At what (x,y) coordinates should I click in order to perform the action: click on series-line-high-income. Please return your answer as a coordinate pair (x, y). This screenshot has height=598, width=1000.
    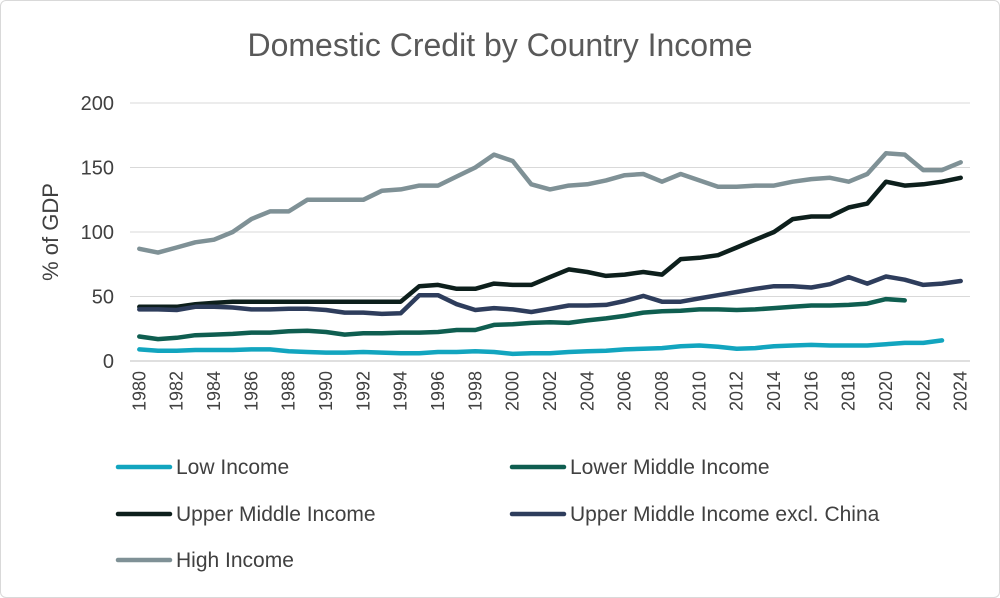
    Looking at the image, I should click on (550, 203).